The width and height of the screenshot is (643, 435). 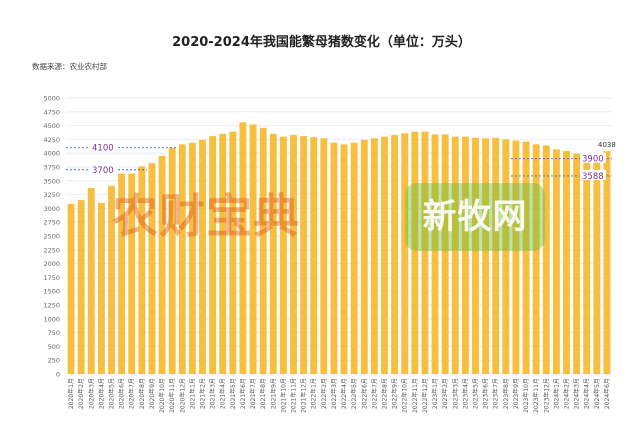 What do you see at coordinates (81, 393) in the screenshot?
I see `x-tick-label: 2020年2月` at bounding box center [81, 393].